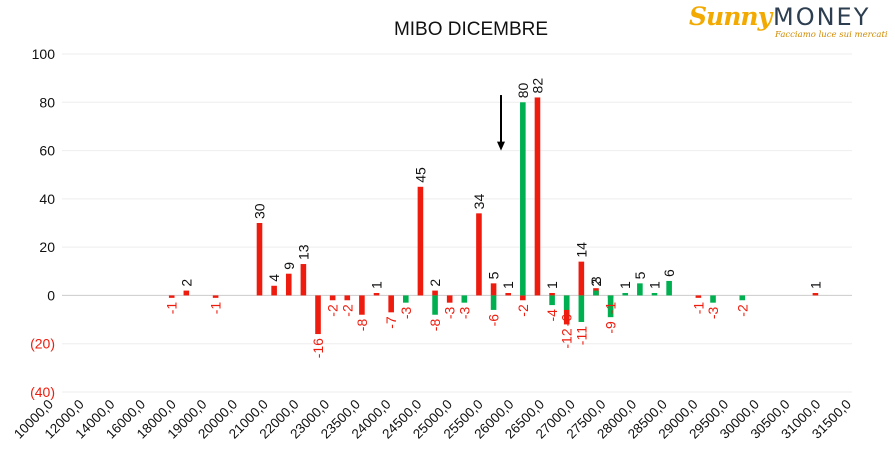 This screenshot has height=461, width=895. I want to click on data-label: 30, so click(260, 211).